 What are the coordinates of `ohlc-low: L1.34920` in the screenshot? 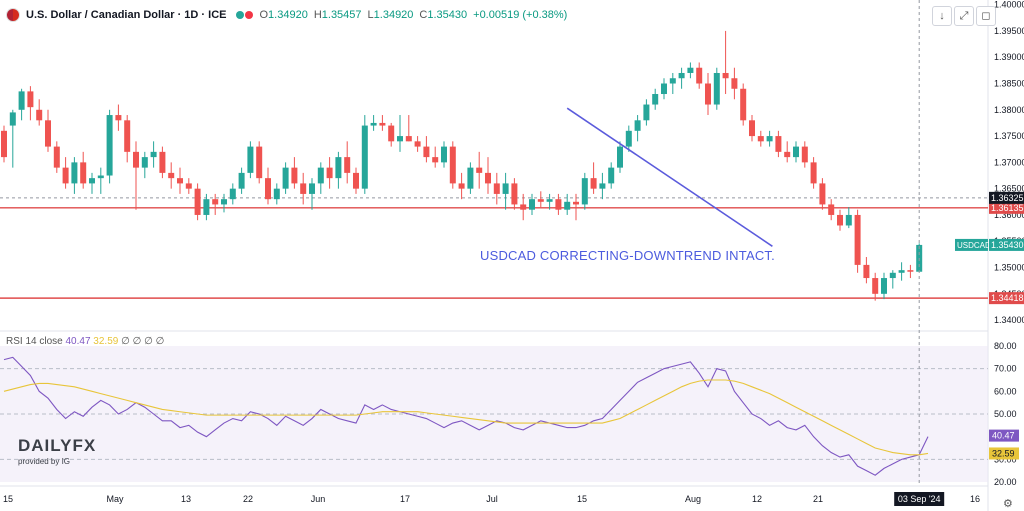 It's located at (390, 15).